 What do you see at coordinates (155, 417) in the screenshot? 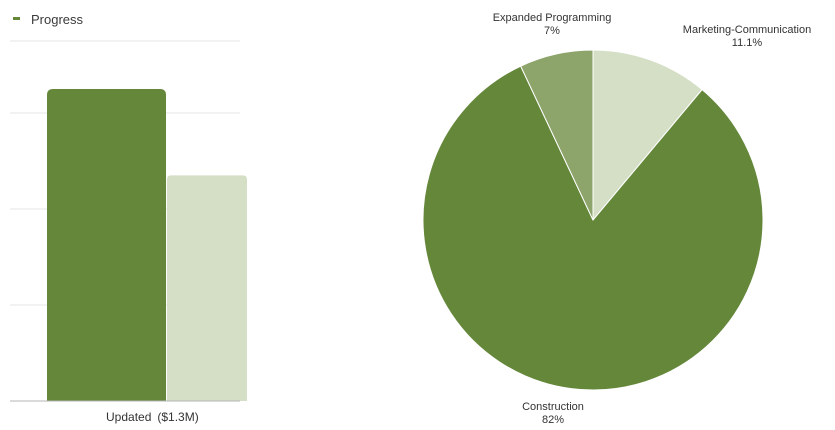
I see `bar-category-label: Updated ($1.3M)` at bounding box center [155, 417].